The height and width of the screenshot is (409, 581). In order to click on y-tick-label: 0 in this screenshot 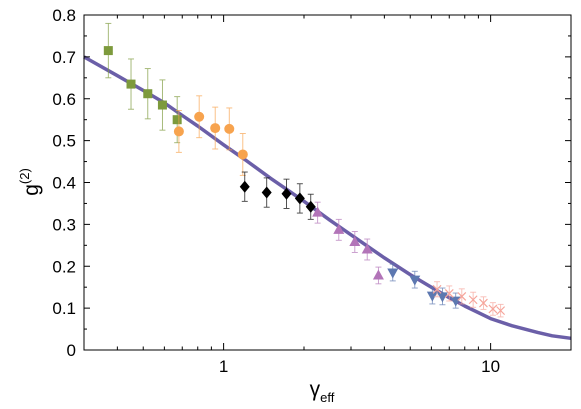, I will do `click(71, 350)`.